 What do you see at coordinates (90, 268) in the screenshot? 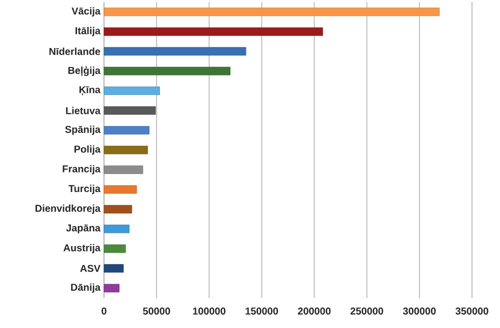
I see `y-tick-label: ASV` at bounding box center [90, 268].